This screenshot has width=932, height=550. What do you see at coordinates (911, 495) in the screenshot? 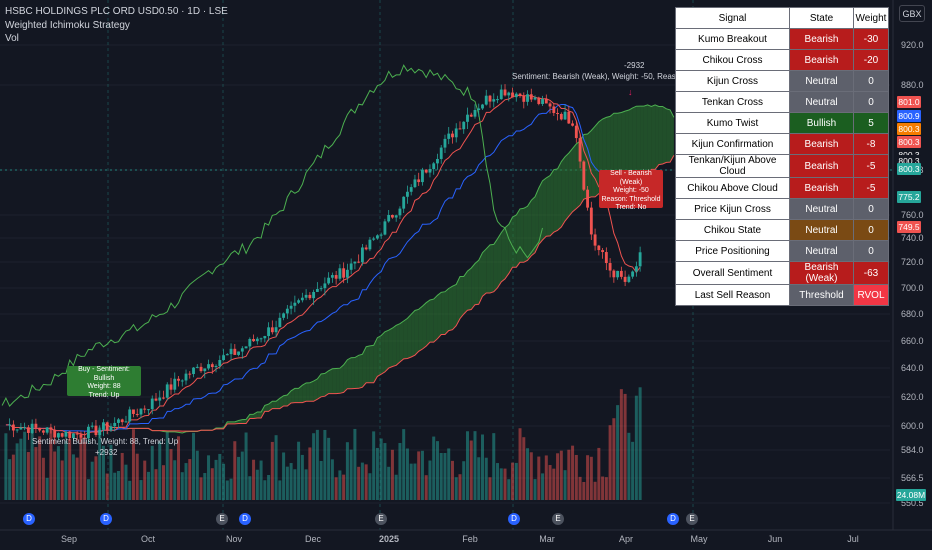
I see `volume-tag: 24.08M` at bounding box center [911, 495].